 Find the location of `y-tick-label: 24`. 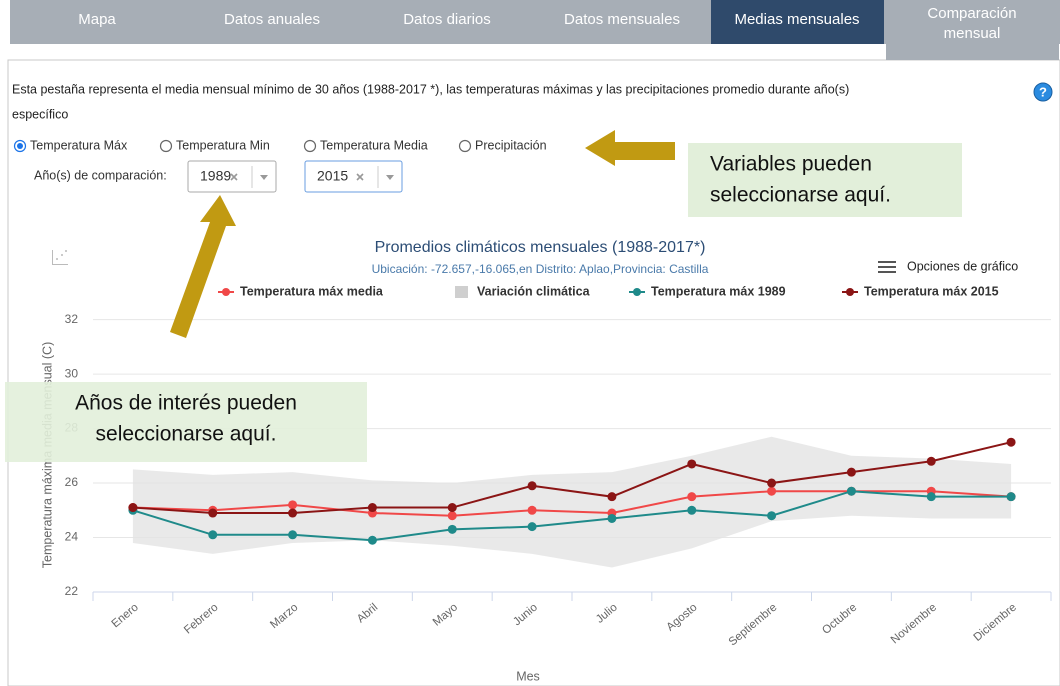

y-tick-label: 24 is located at coordinates (72, 537).